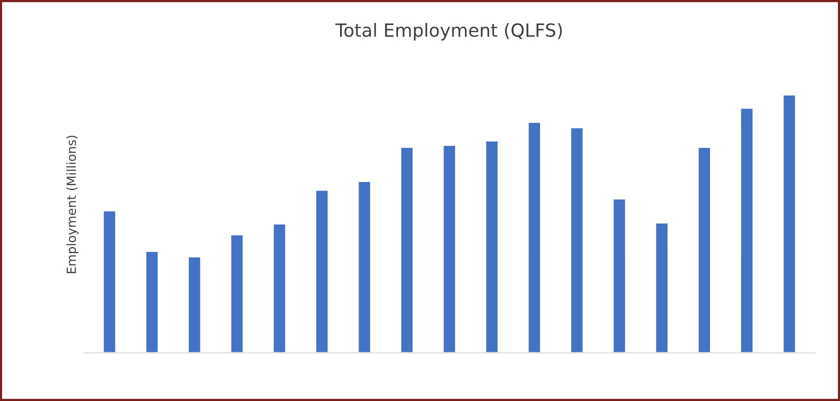 The width and height of the screenshot is (840, 401). Describe the element at coordinates (72, 205) in the screenshot. I see `y-axis-title: Employment (Millions)` at that location.